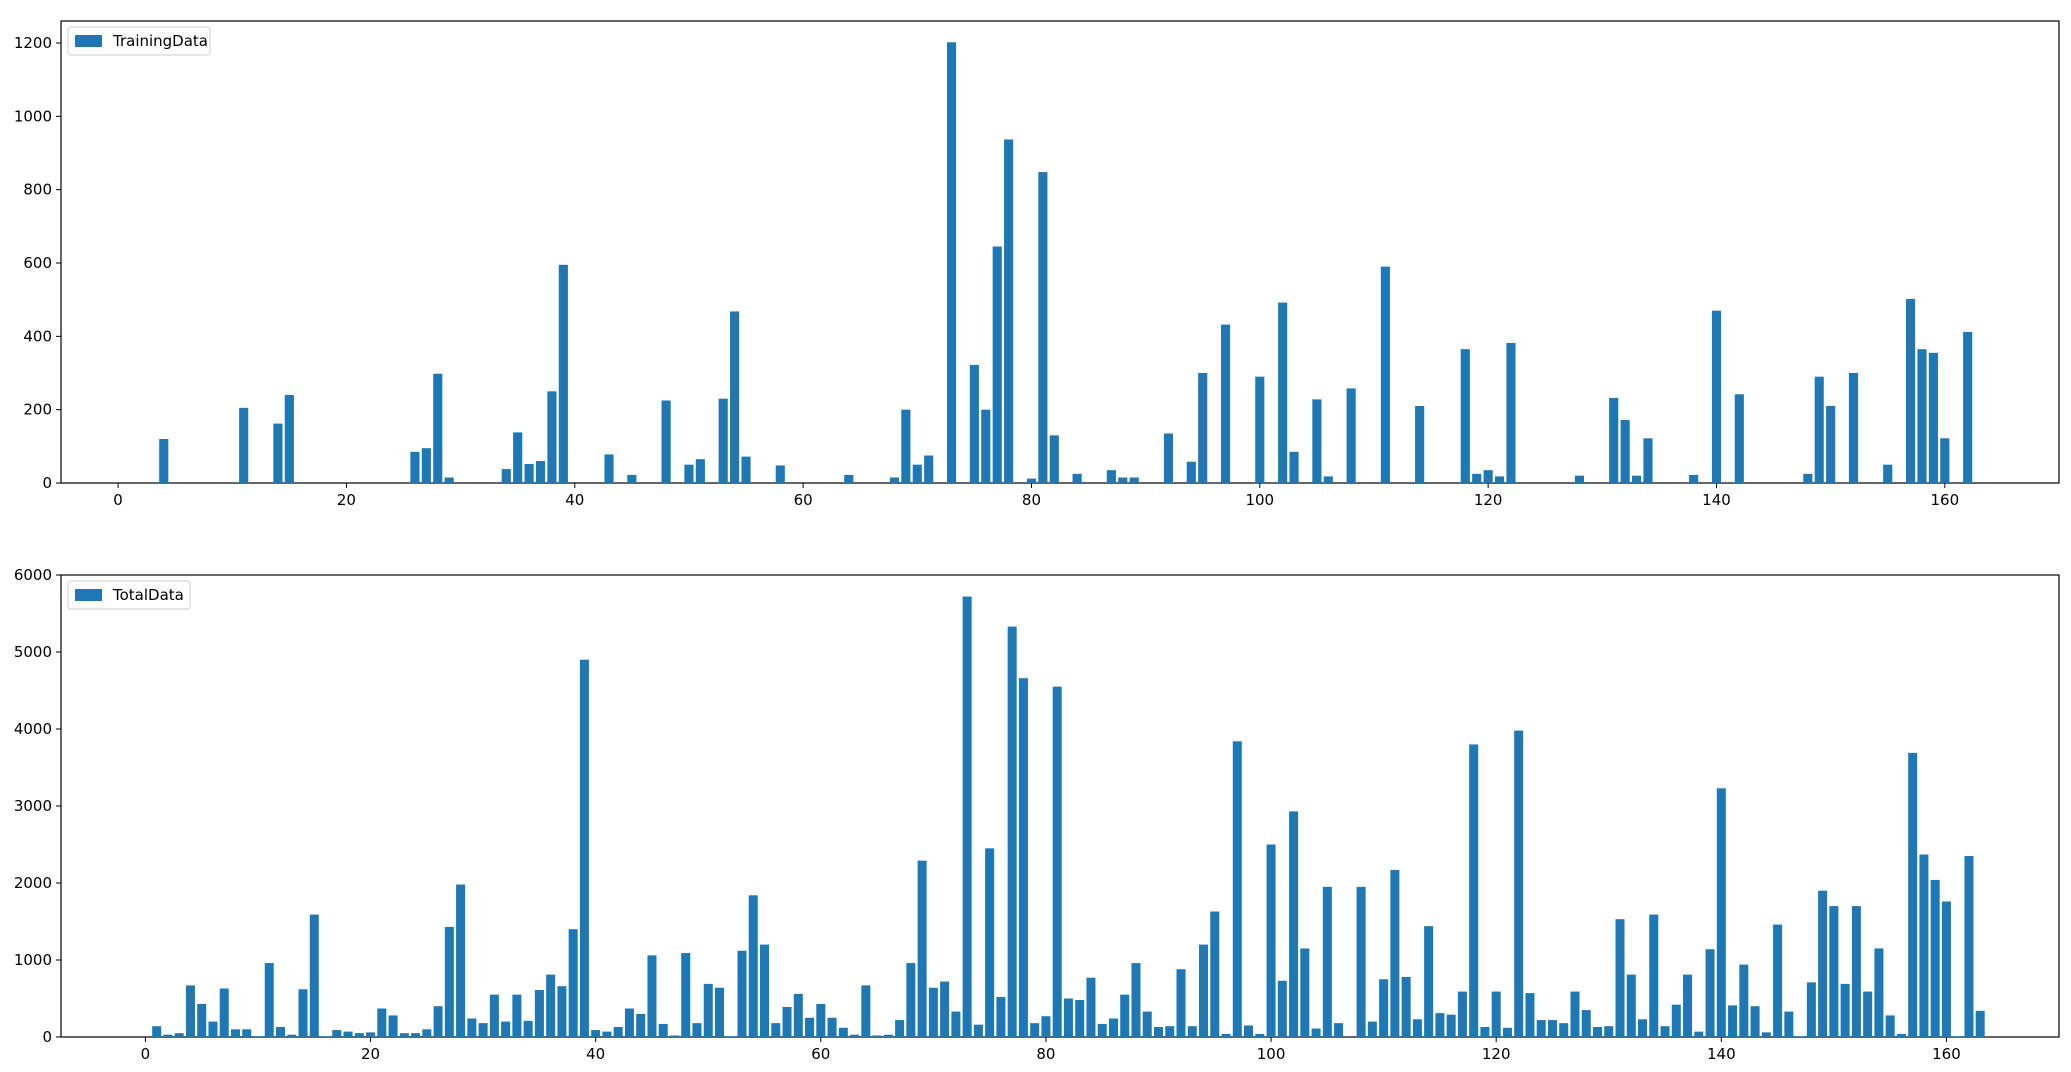  Describe the element at coordinates (37, 263) in the screenshot. I see `top-chart-y-tick-label: 600` at that location.